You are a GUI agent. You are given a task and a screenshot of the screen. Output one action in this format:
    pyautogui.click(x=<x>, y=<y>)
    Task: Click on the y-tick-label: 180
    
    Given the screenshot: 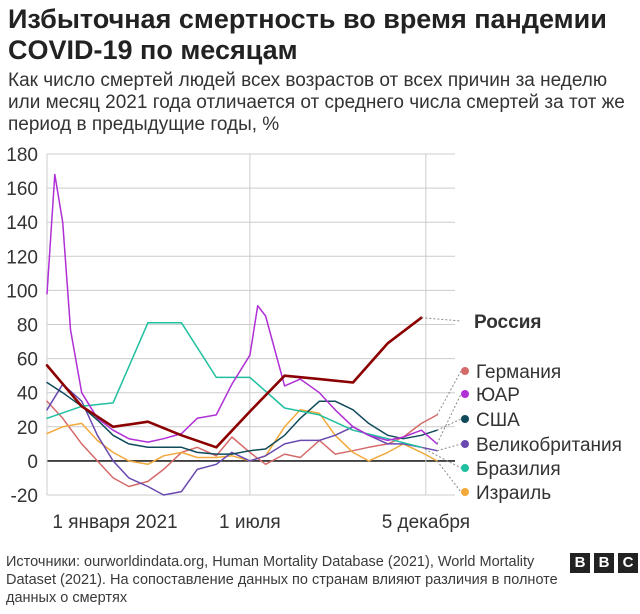 What is the action you would take?
    pyautogui.click(x=22, y=155)
    